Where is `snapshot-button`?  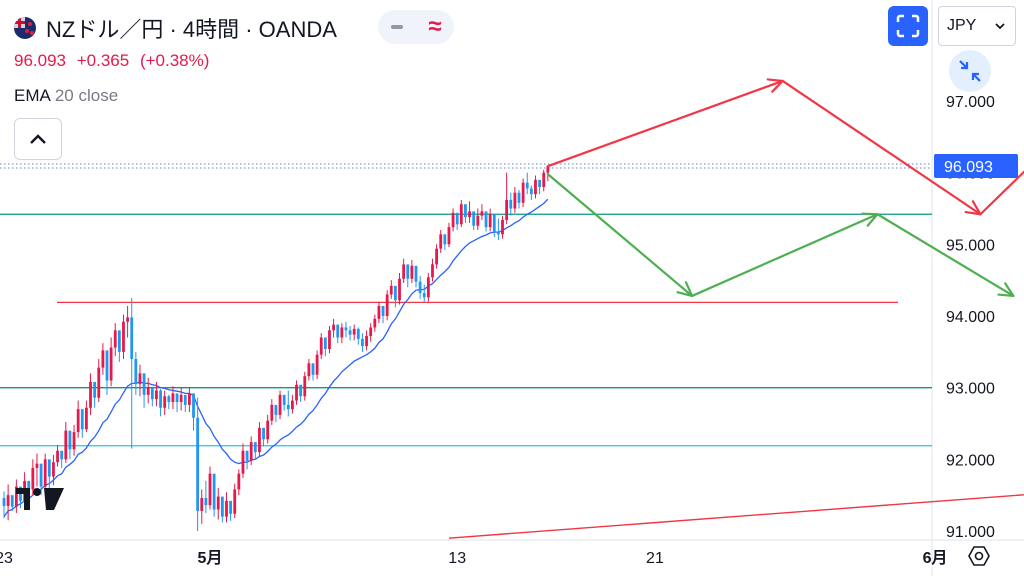 snapshot-button is located at coordinates (908, 26).